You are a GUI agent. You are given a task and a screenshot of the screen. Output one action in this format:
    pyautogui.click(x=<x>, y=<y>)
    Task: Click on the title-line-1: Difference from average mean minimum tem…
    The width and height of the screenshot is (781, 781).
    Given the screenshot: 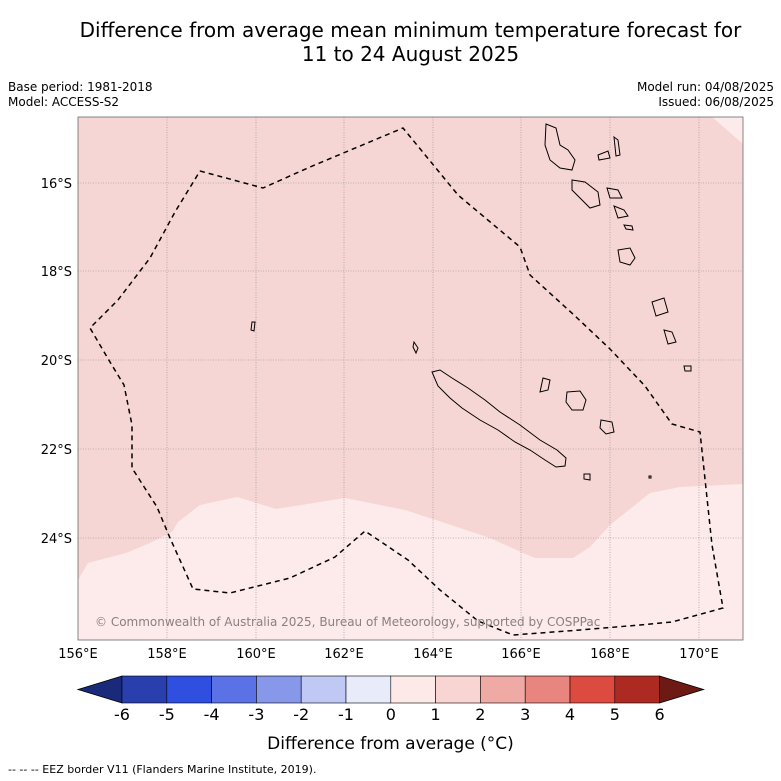 What is the action you would take?
    pyautogui.click(x=410, y=30)
    